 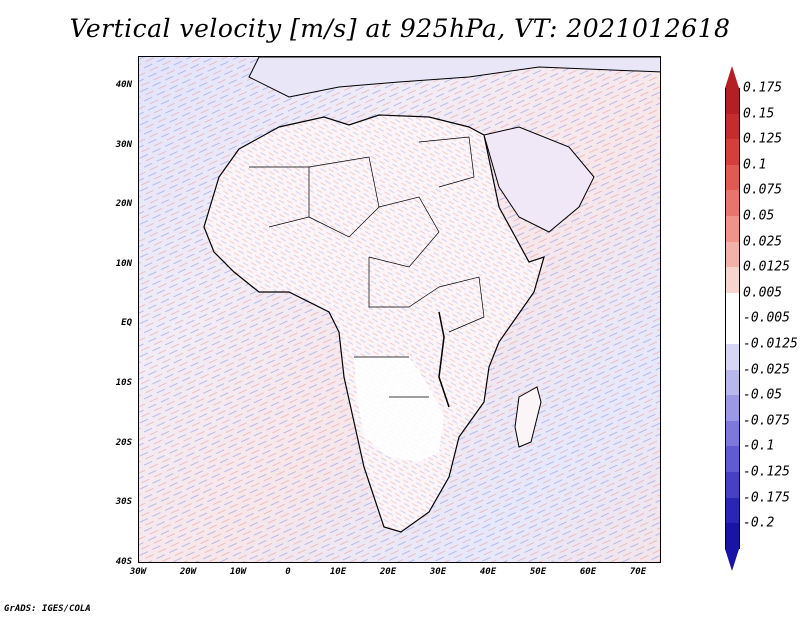 I want to click on colorbar-label: -0.0125, so click(x=770, y=344).